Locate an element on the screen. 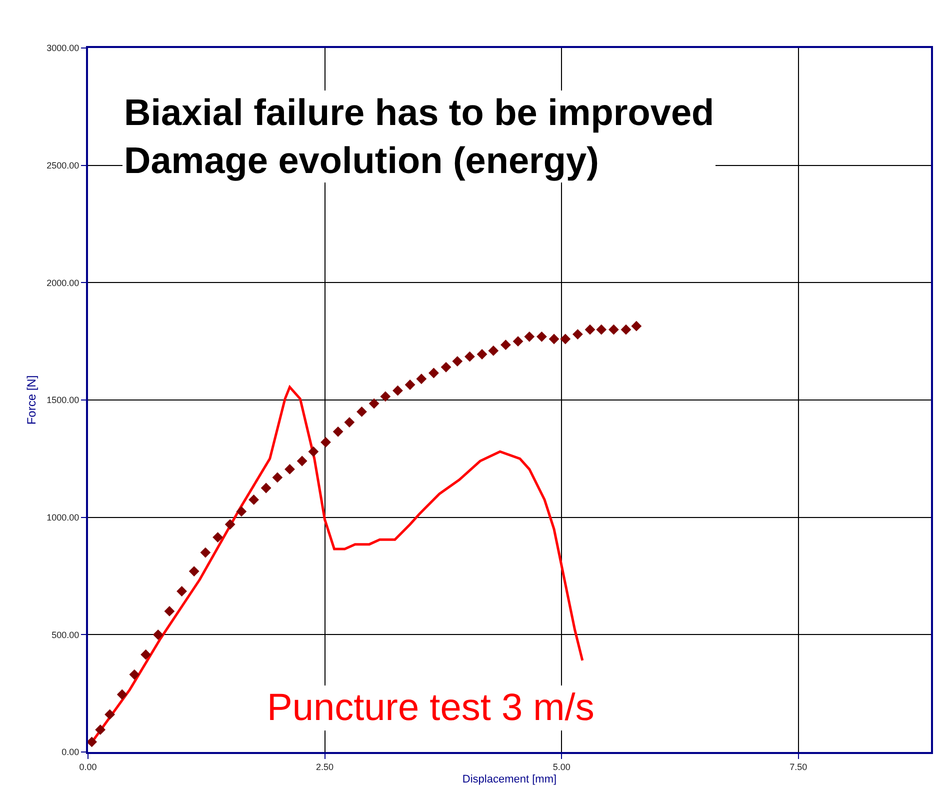 The width and height of the screenshot is (937, 808). y-tick-label: 1500.00 is located at coordinates (63, 400).